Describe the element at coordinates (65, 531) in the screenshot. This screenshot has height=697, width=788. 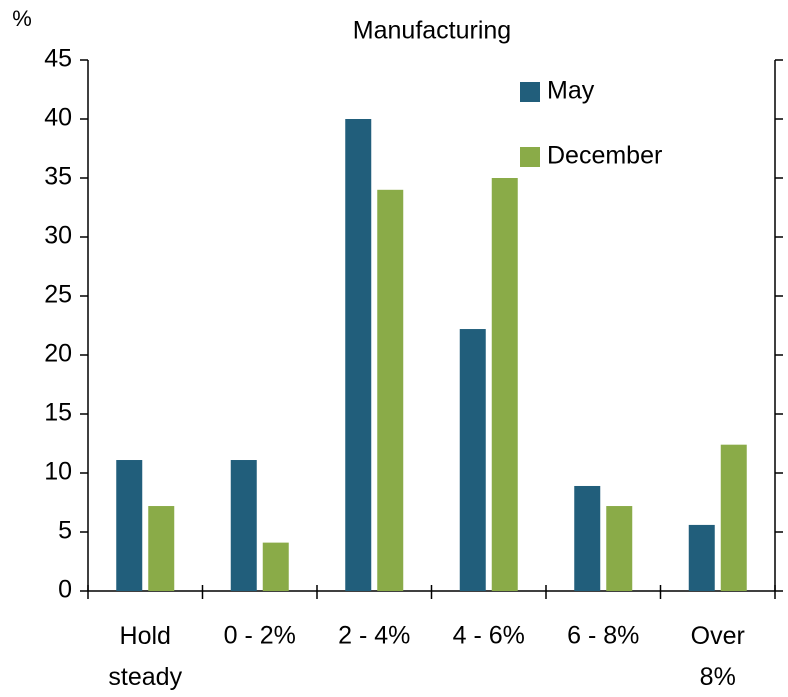
I see `y-tick-label: 5` at that location.